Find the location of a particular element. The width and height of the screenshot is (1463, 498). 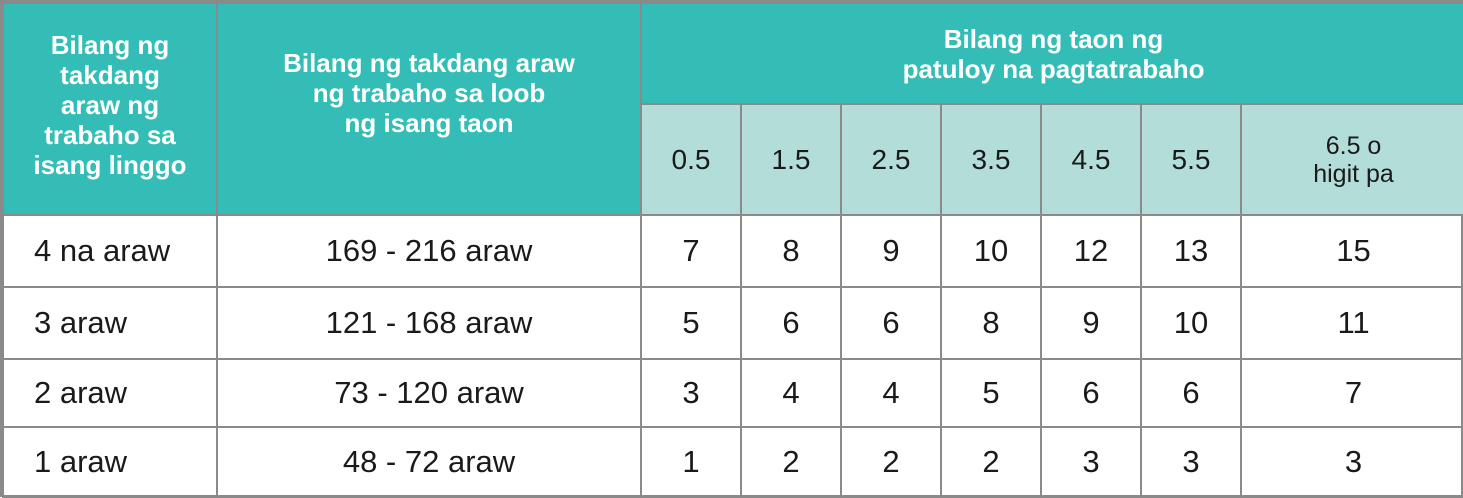

cell-days-per-year: 48 - 72 araw is located at coordinates (429, 462).